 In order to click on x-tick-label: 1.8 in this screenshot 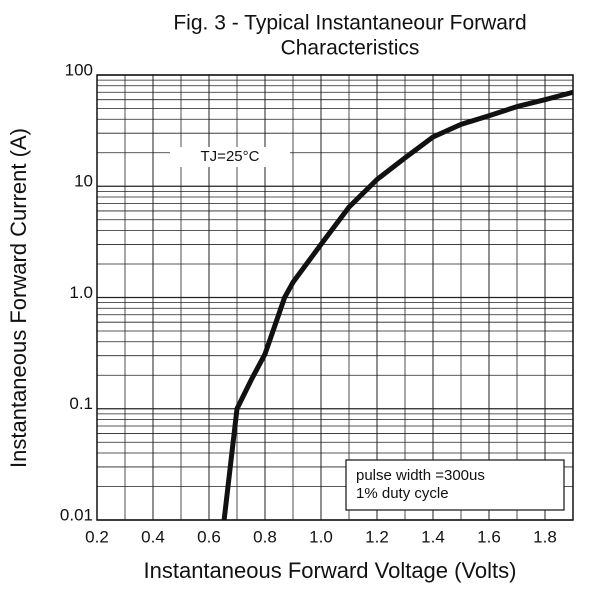, I will do `click(545, 536)`.